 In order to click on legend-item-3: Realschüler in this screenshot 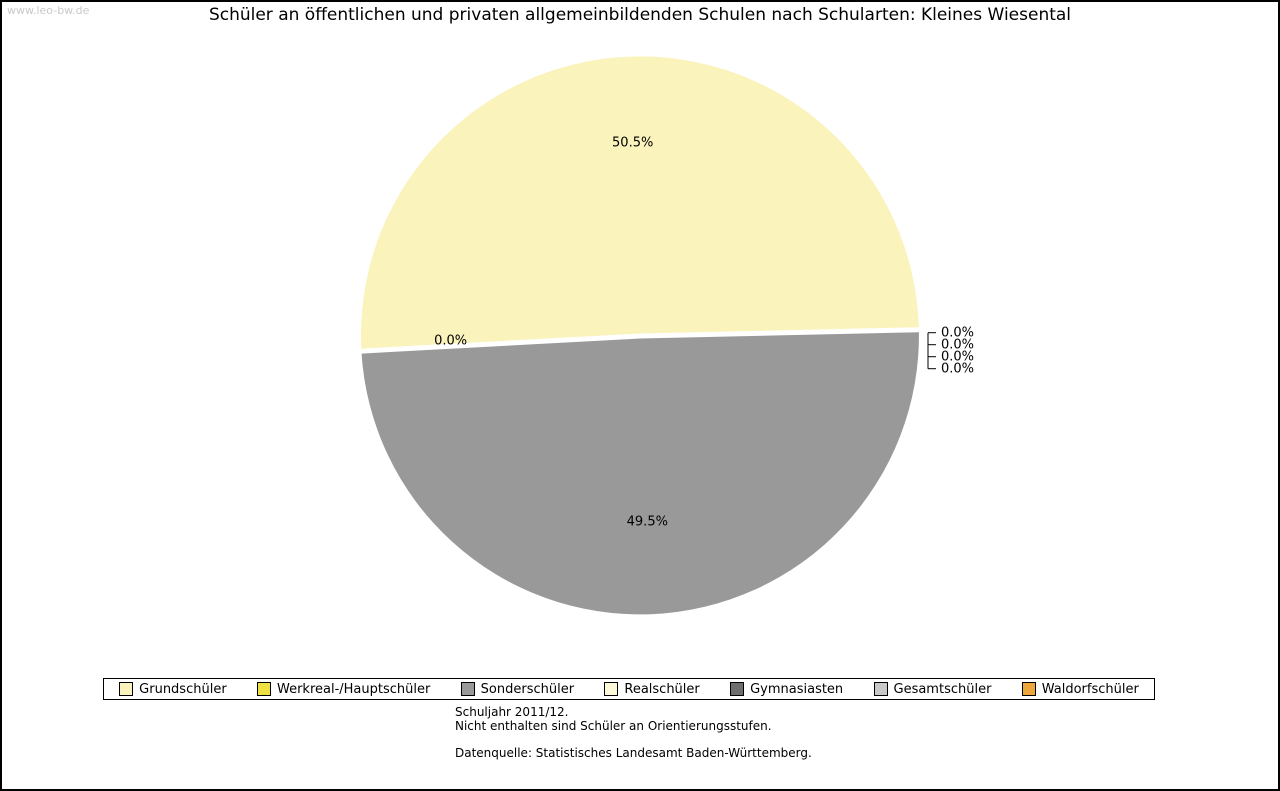, I will do `click(652, 689)`.